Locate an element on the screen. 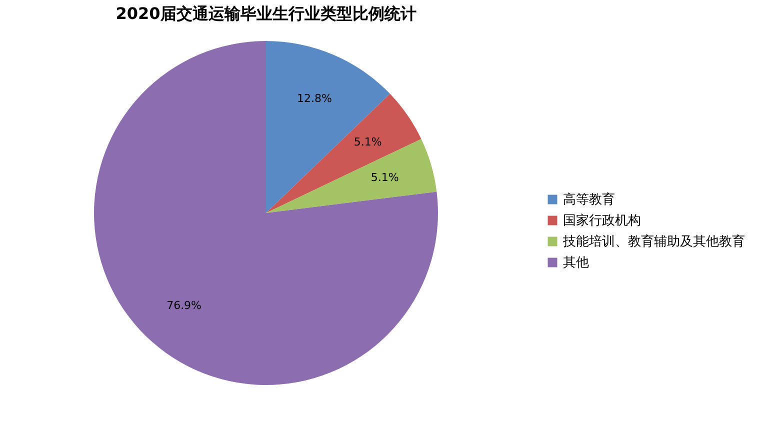  data-label: 12.8% is located at coordinates (314, 99).